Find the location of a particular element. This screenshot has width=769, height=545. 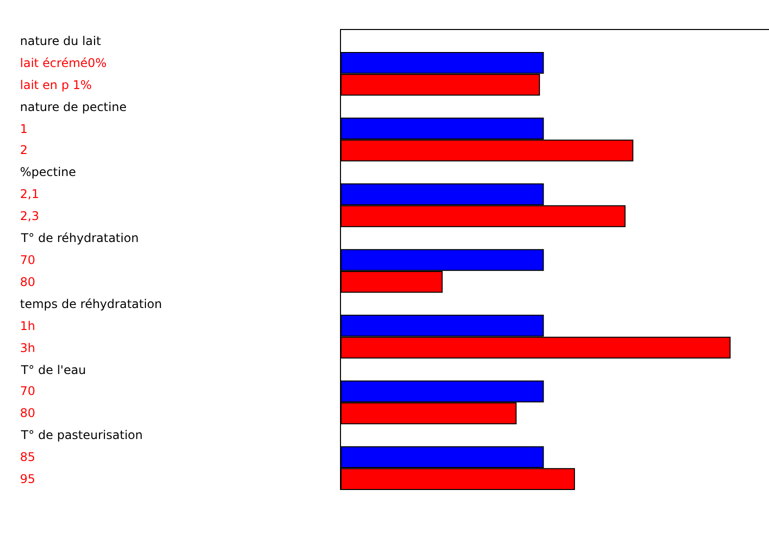

y-tick-label: %pectine is located at coordinates (48, 172).